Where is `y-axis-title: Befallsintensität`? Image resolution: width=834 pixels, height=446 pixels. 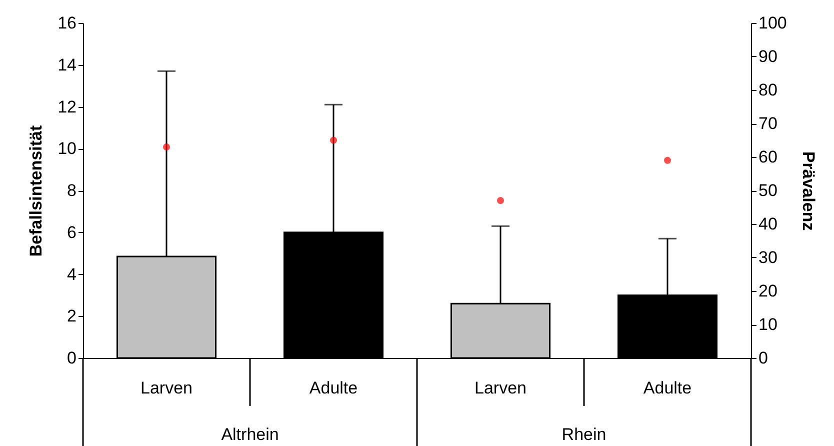
y-axis-title: Befallsintensität is located at coordinates (36, 191).